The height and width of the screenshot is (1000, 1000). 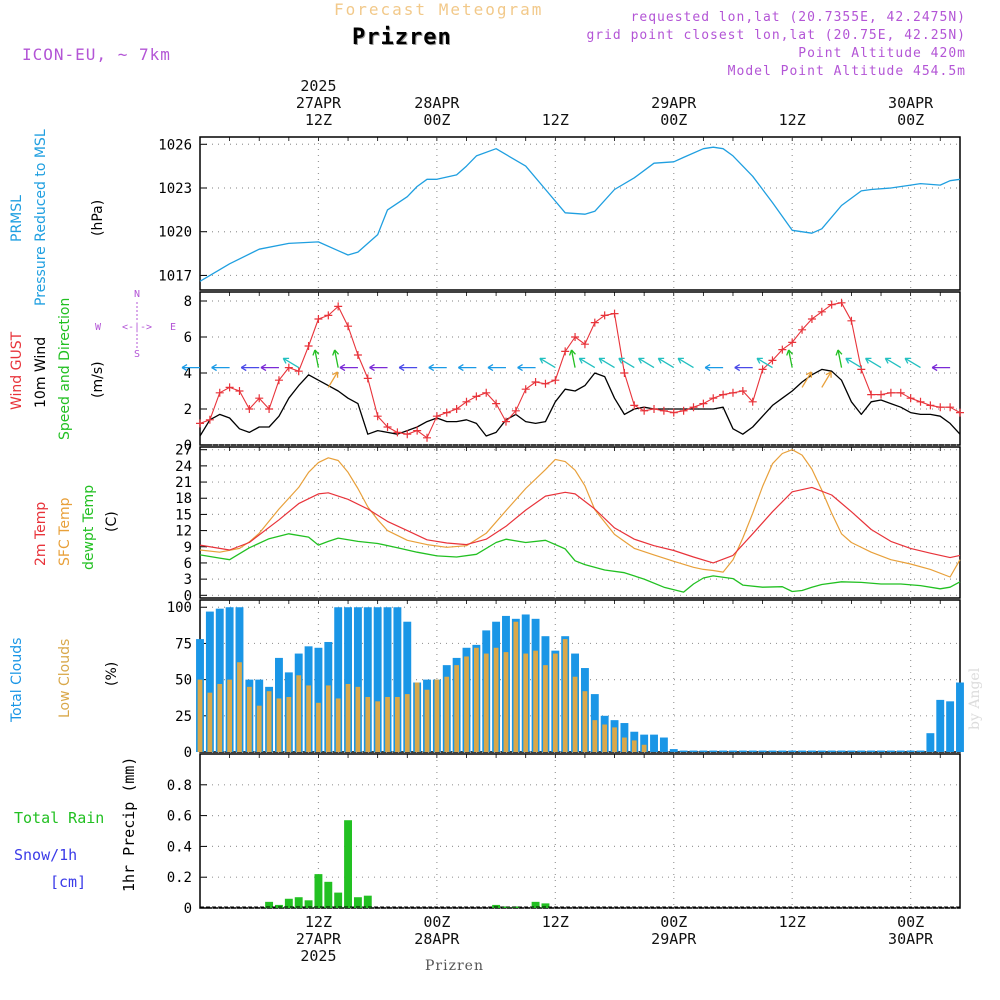 What do you see at coordinates (188, 548) in the screenshot?
I see `y-tick-label-temperature: 9` at bounding box center [188, 548].